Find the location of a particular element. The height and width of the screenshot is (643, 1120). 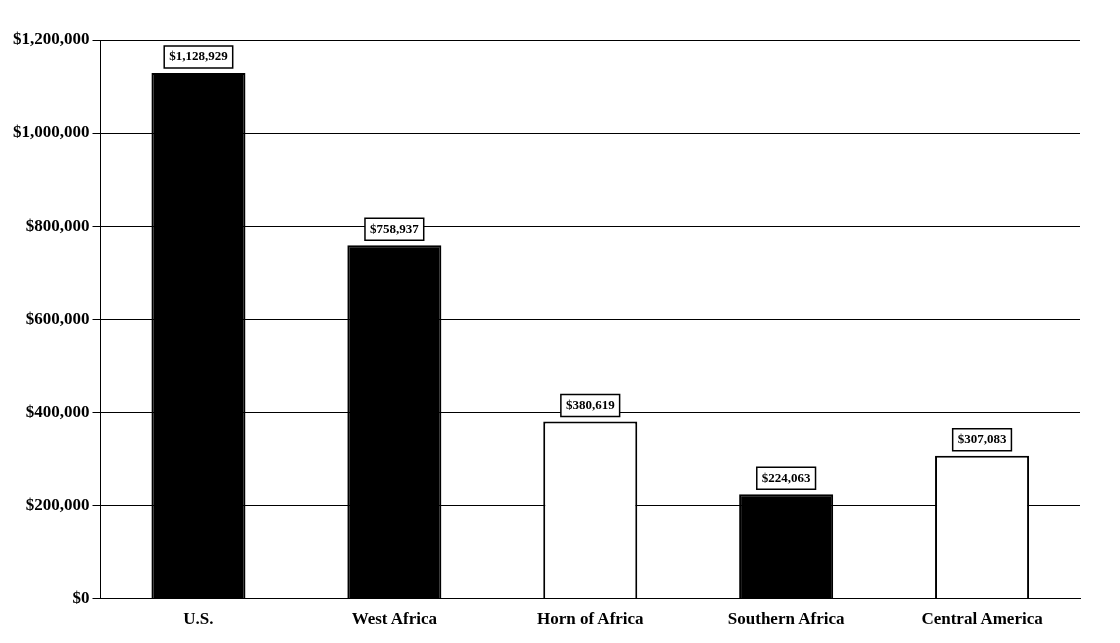

y-tick-label: $1,200,000 is located at coordinates (51, 39).